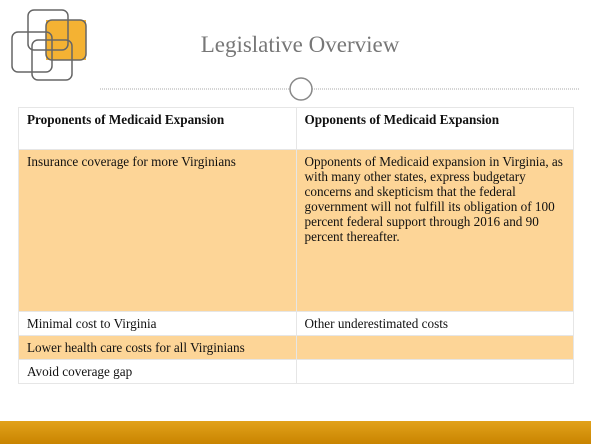 Image resolution: width=591 pixels, height=444 pixels. What do you see at coordinates (434, 323) in the screenshot?
I see `cell: Other underestimated costs` at bounding box center [434, 323].